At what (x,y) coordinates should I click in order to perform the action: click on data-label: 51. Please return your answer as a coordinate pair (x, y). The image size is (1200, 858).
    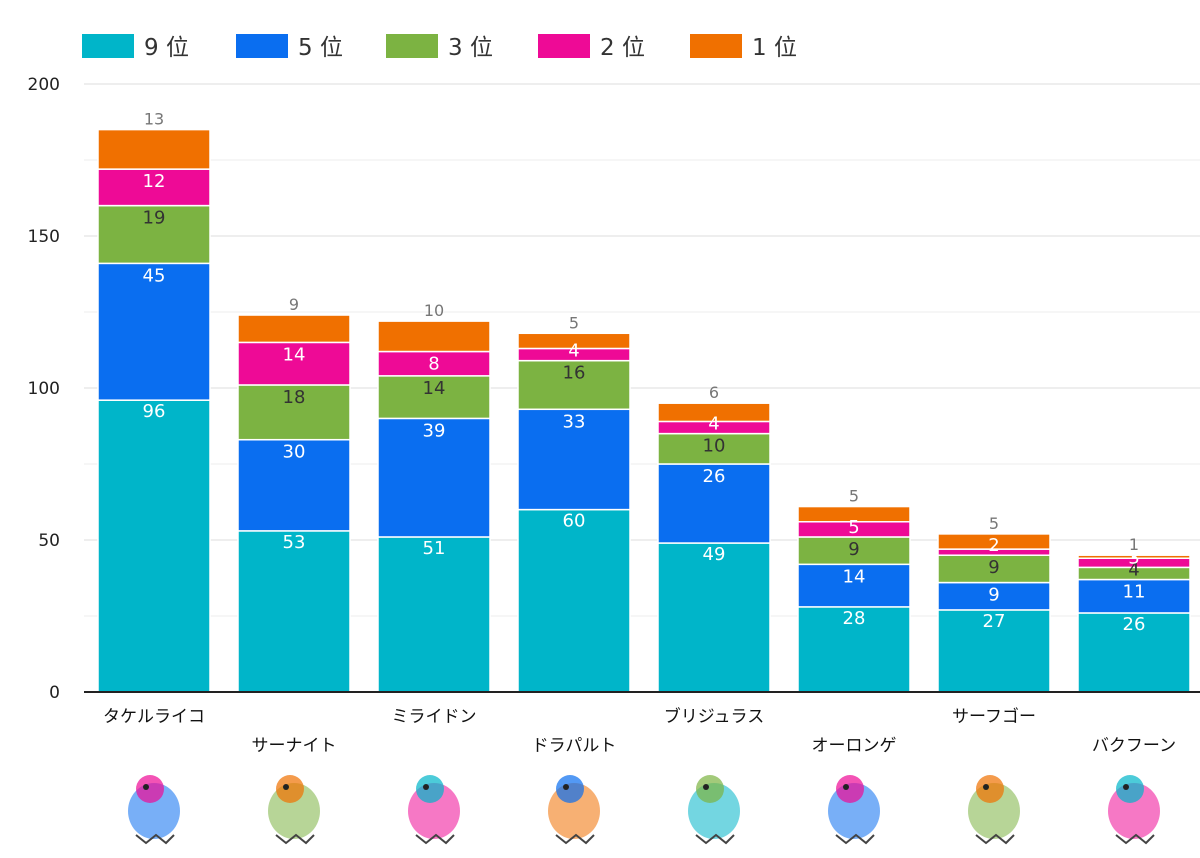
    Looking at the image, I should click on (434, 548).